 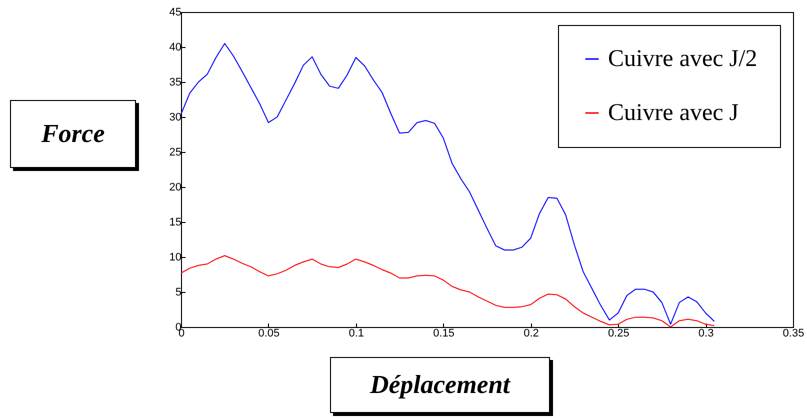 What do you see at coordinates (793, 334) in the screenshot?
I see `x-tick-label: 0.35` at bounding box center [793, 334].